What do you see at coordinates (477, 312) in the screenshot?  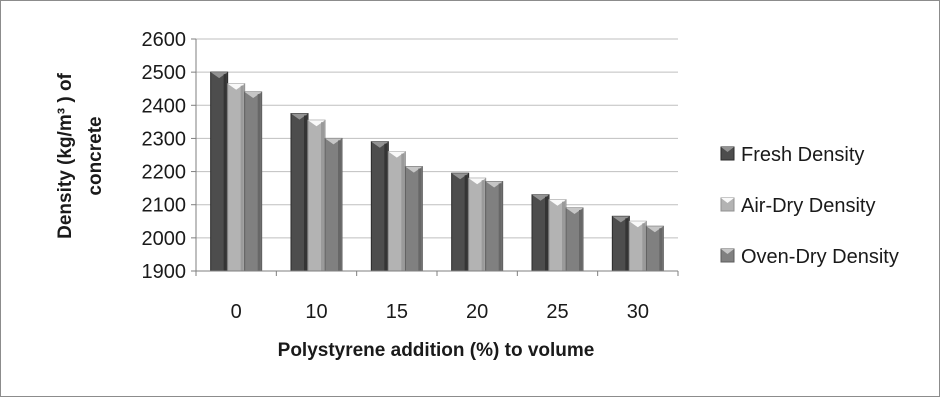 I see `x-tick-label: 20` at bounding box center [477, 312].